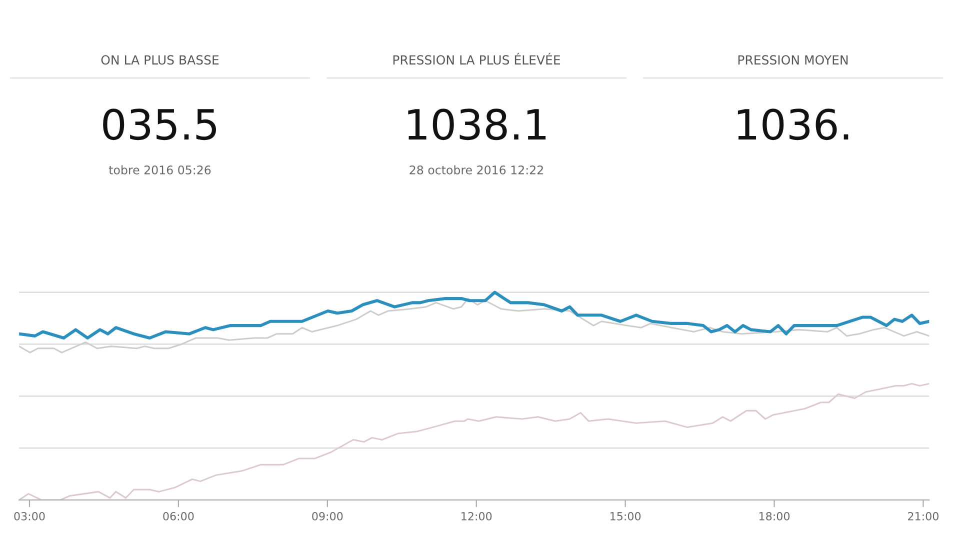  Describe the element at coordinates (774, 516) in the screenshot. I see `x-tick-label: 18:00` at that location.